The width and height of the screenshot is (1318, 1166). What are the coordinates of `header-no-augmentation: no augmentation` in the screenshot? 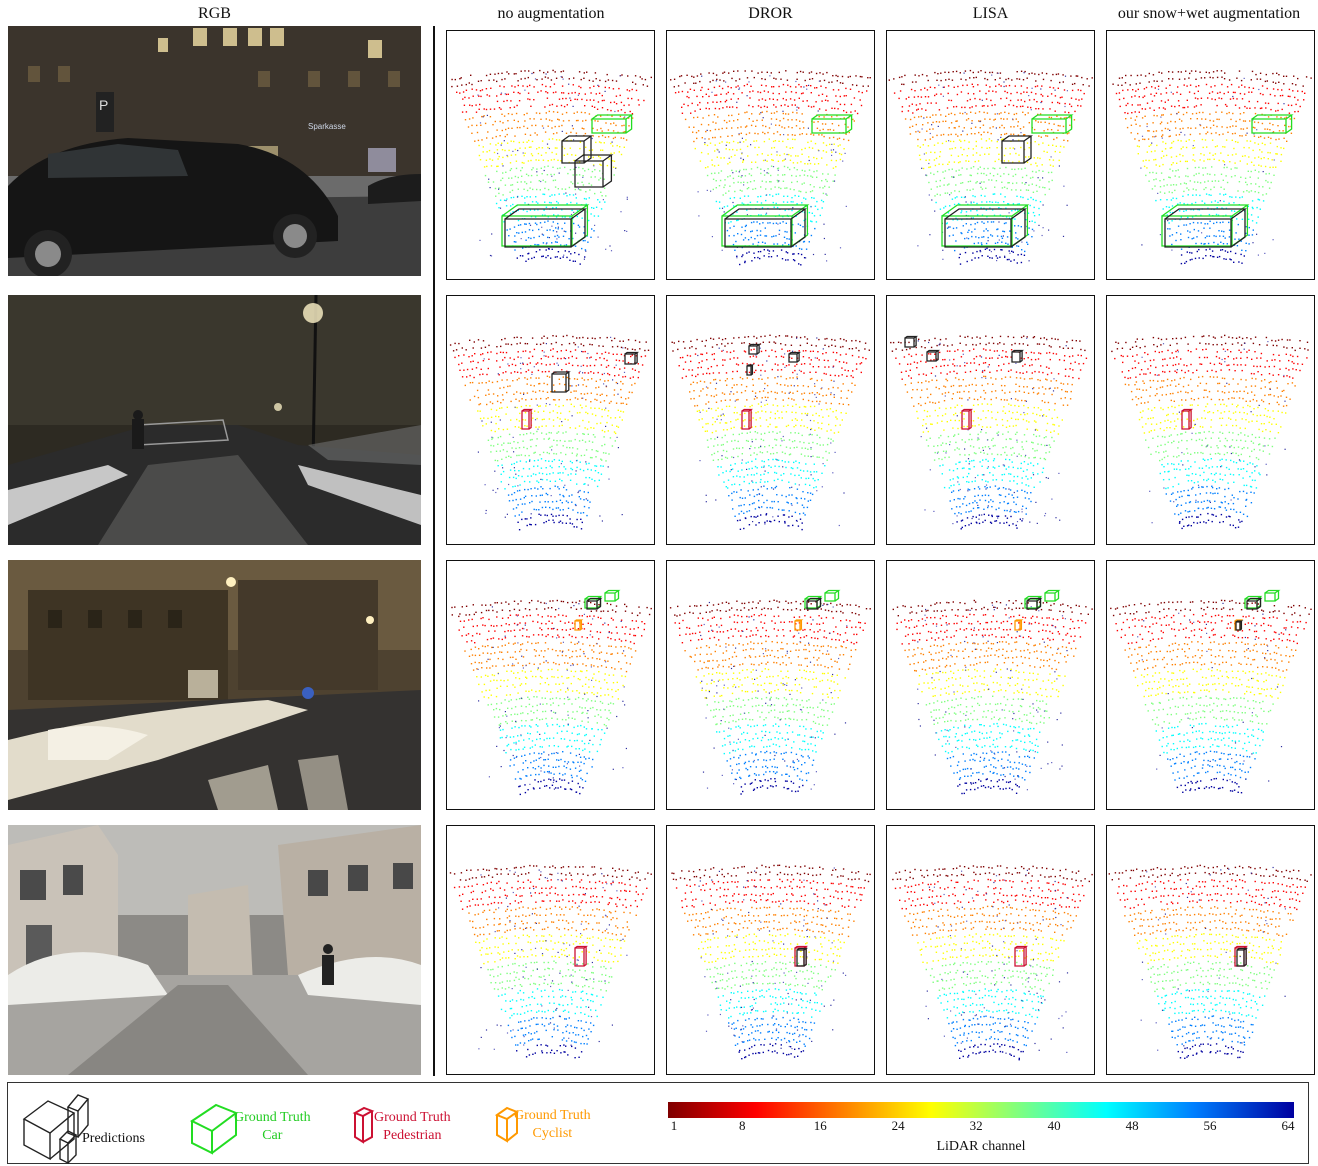 It's located at (551, 13).